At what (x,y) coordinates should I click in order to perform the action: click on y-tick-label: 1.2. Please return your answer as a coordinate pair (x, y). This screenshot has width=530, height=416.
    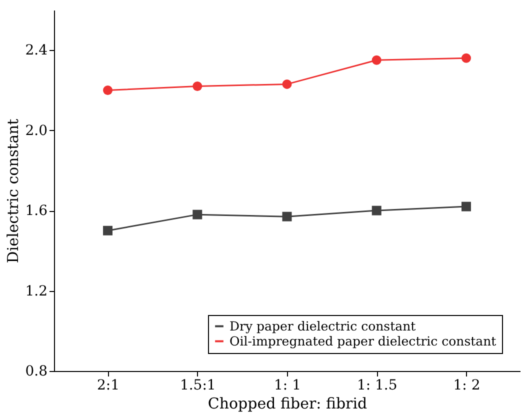
    Looking at the image, I should click on (36, 291).